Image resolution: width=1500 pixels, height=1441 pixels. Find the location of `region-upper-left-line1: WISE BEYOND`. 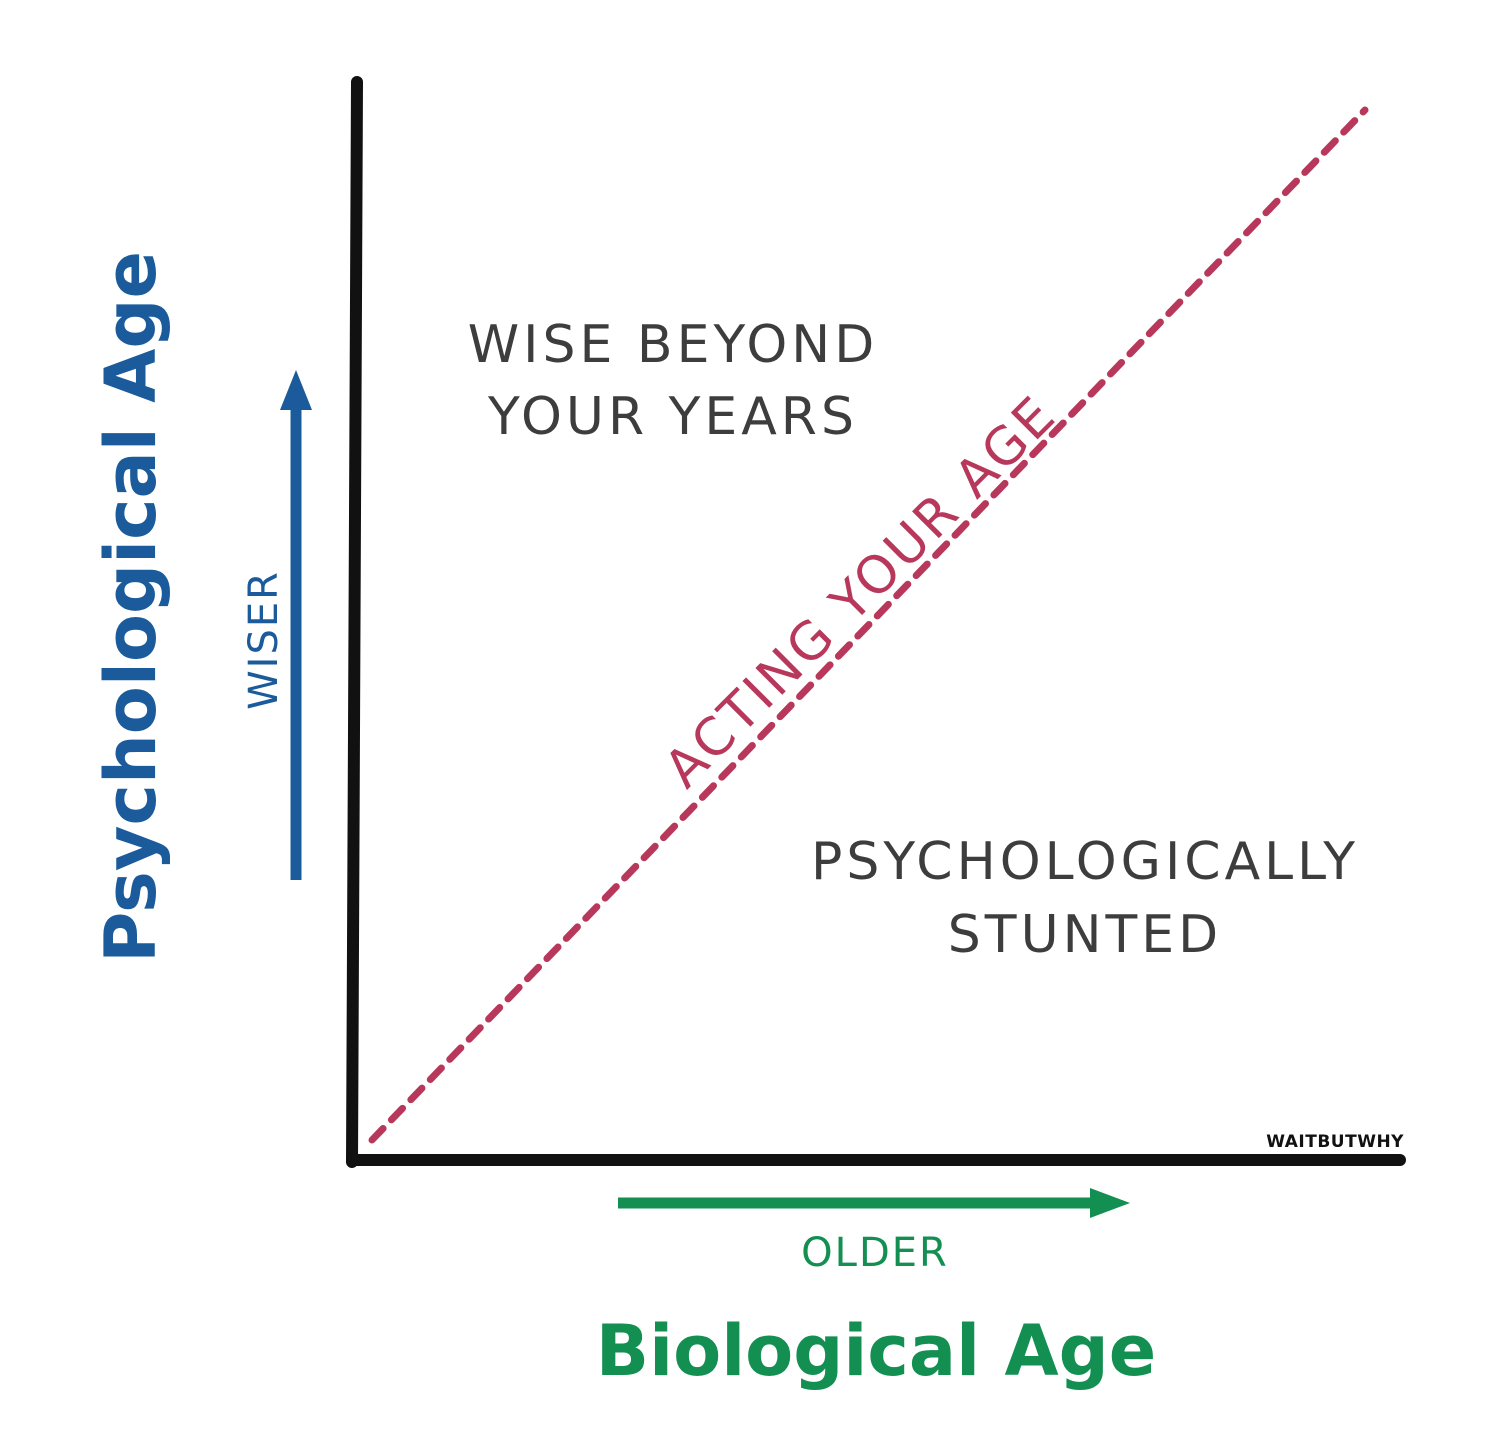

region-upper-left-line1: WISE BEYOND is located at coordinates (673, 345).